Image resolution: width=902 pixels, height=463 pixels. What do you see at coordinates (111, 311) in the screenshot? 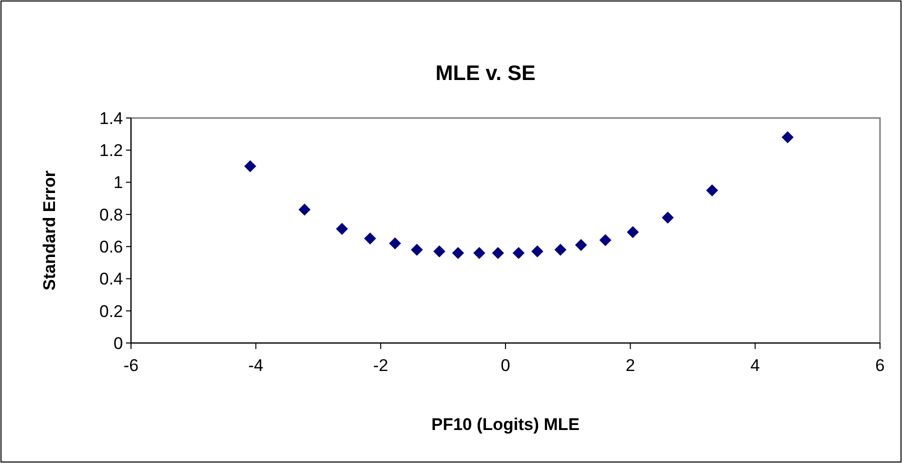
I see `y-tick-label: 0.2` at bounding box center [111, 311].